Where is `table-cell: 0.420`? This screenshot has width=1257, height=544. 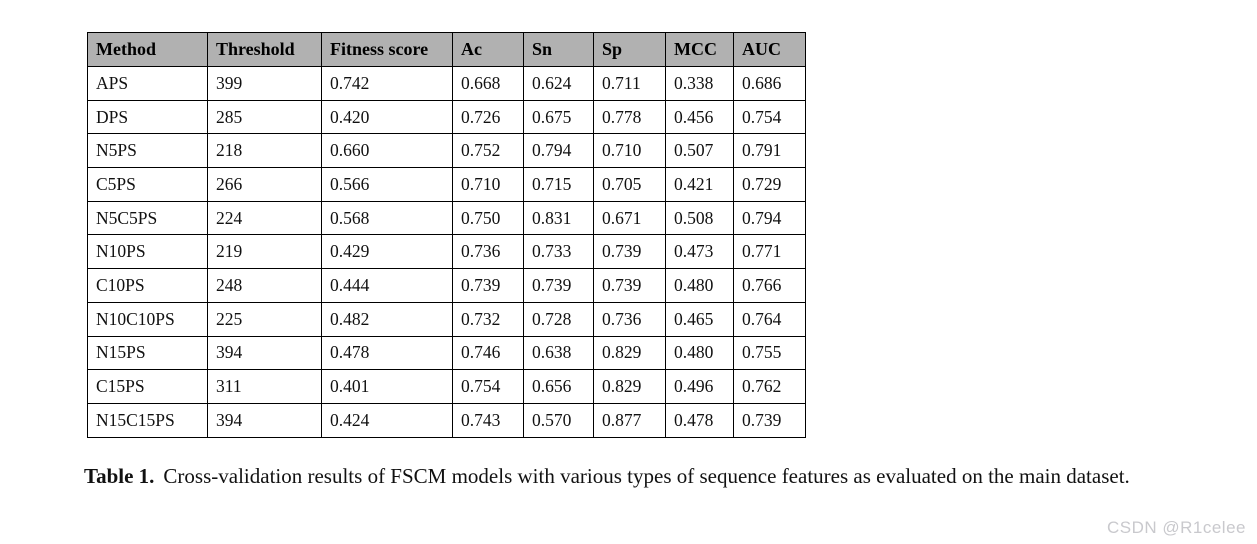
table-cell: 0.420 is located at coordinates (387, 117).